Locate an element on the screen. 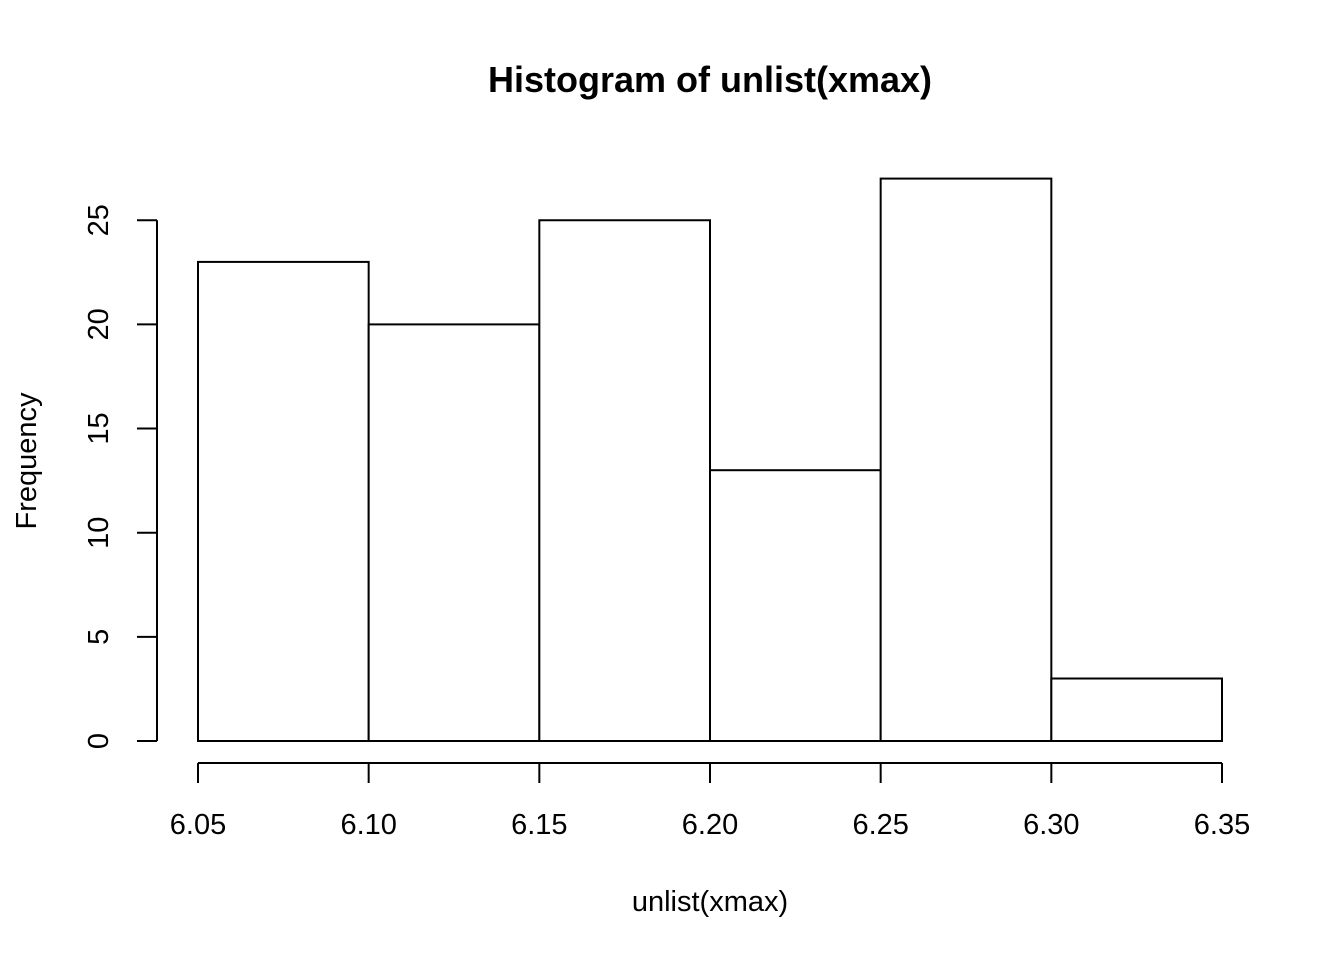 This screenshot has height=960, width=1344. y-axis: 0 5 10 15 20 25 is located at coordinates (120, 476).